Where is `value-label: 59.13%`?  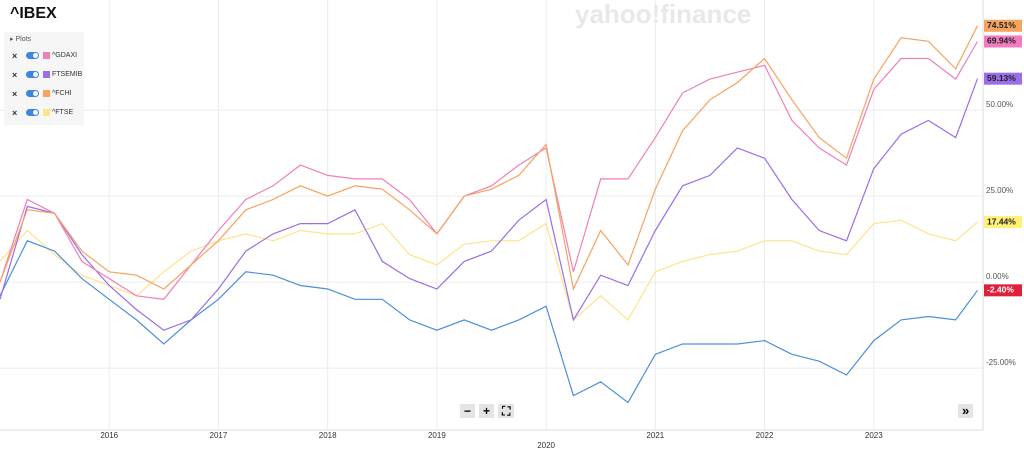 value-label: 59.13% is located at coordinates (1001, 78).